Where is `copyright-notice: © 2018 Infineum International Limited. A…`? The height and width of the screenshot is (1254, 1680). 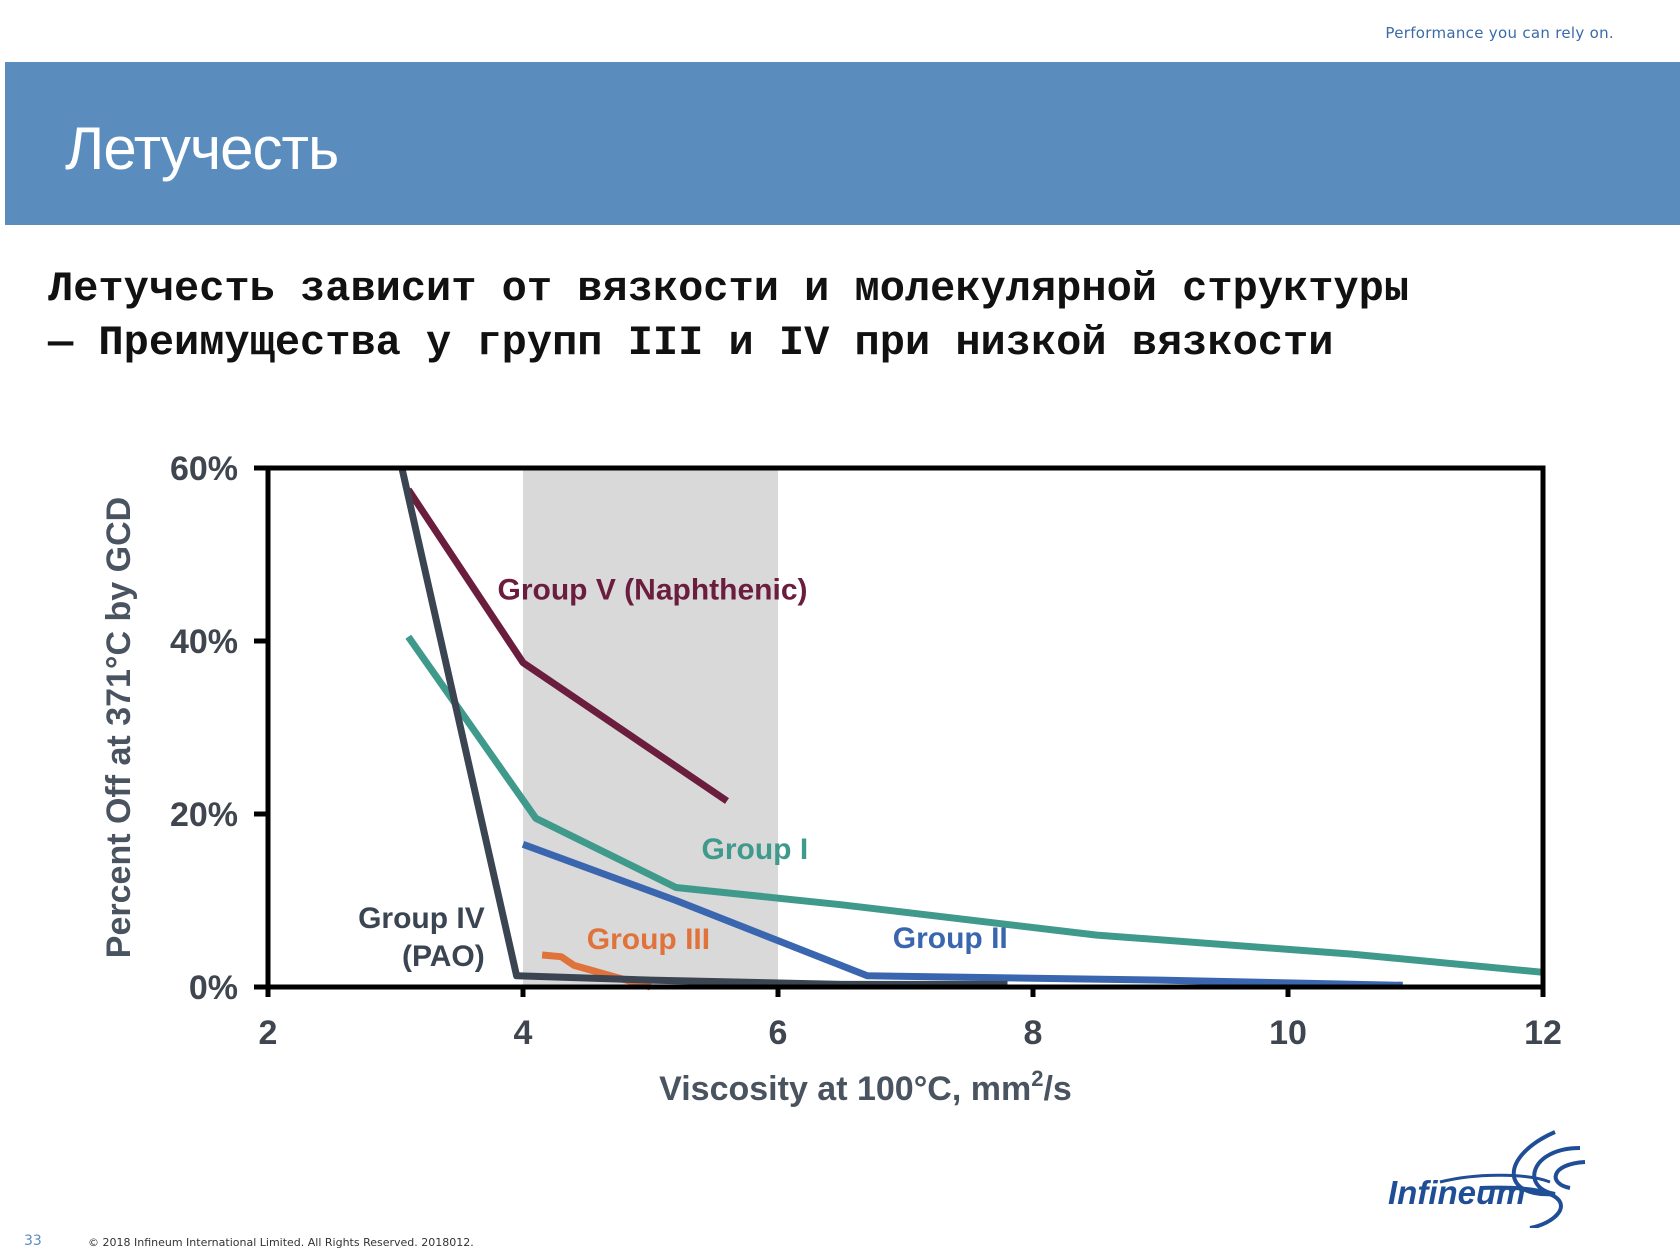 copyright-notice: © 2018 Infineum International Limited. A… is located at coordinates (281, 1242).